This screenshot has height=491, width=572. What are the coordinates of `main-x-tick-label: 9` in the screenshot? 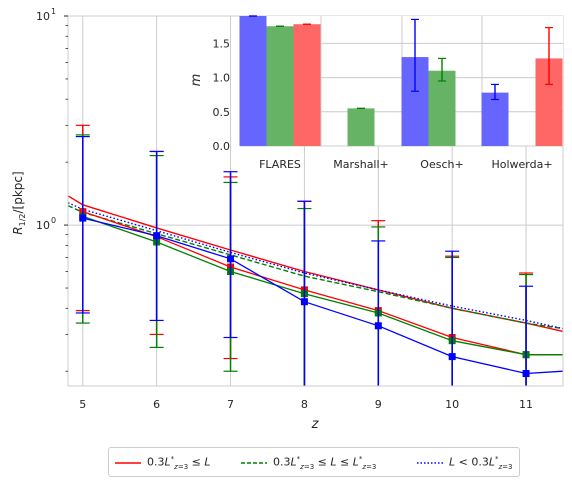 It's located at (378, 404).